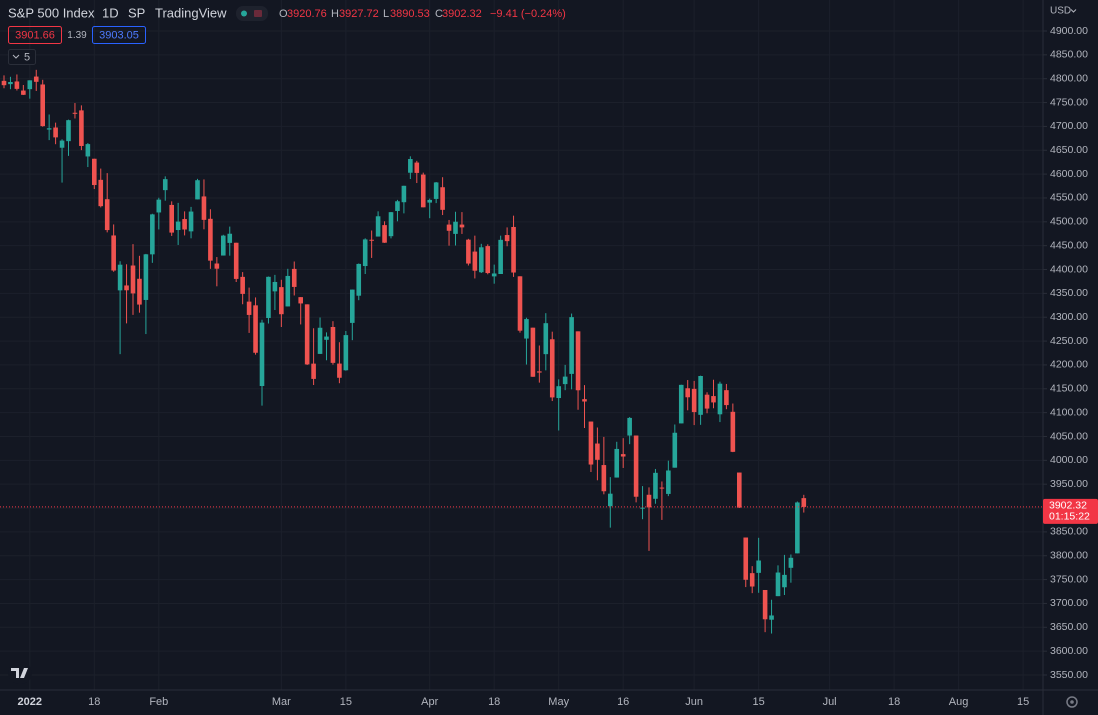  Describe the element at coordinates (1069, 269) in the screenshot. I see `y-tick-label: 4400.00` at that location.